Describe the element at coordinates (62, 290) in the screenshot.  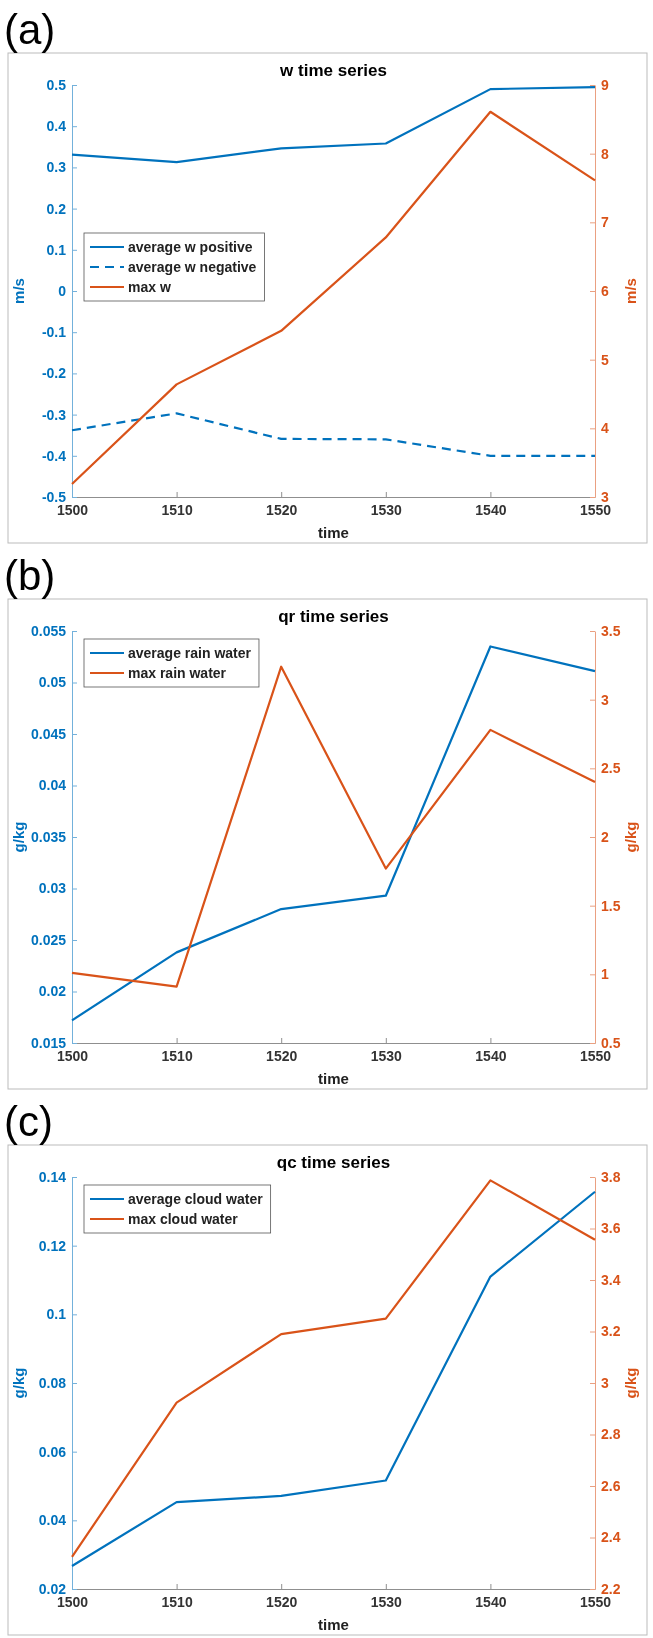
I see `y-tick-label: 0` at that location.